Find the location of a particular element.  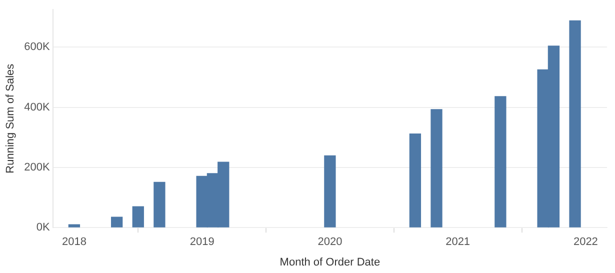

y-tick-label: 600K is located at coordinates (37, 47).